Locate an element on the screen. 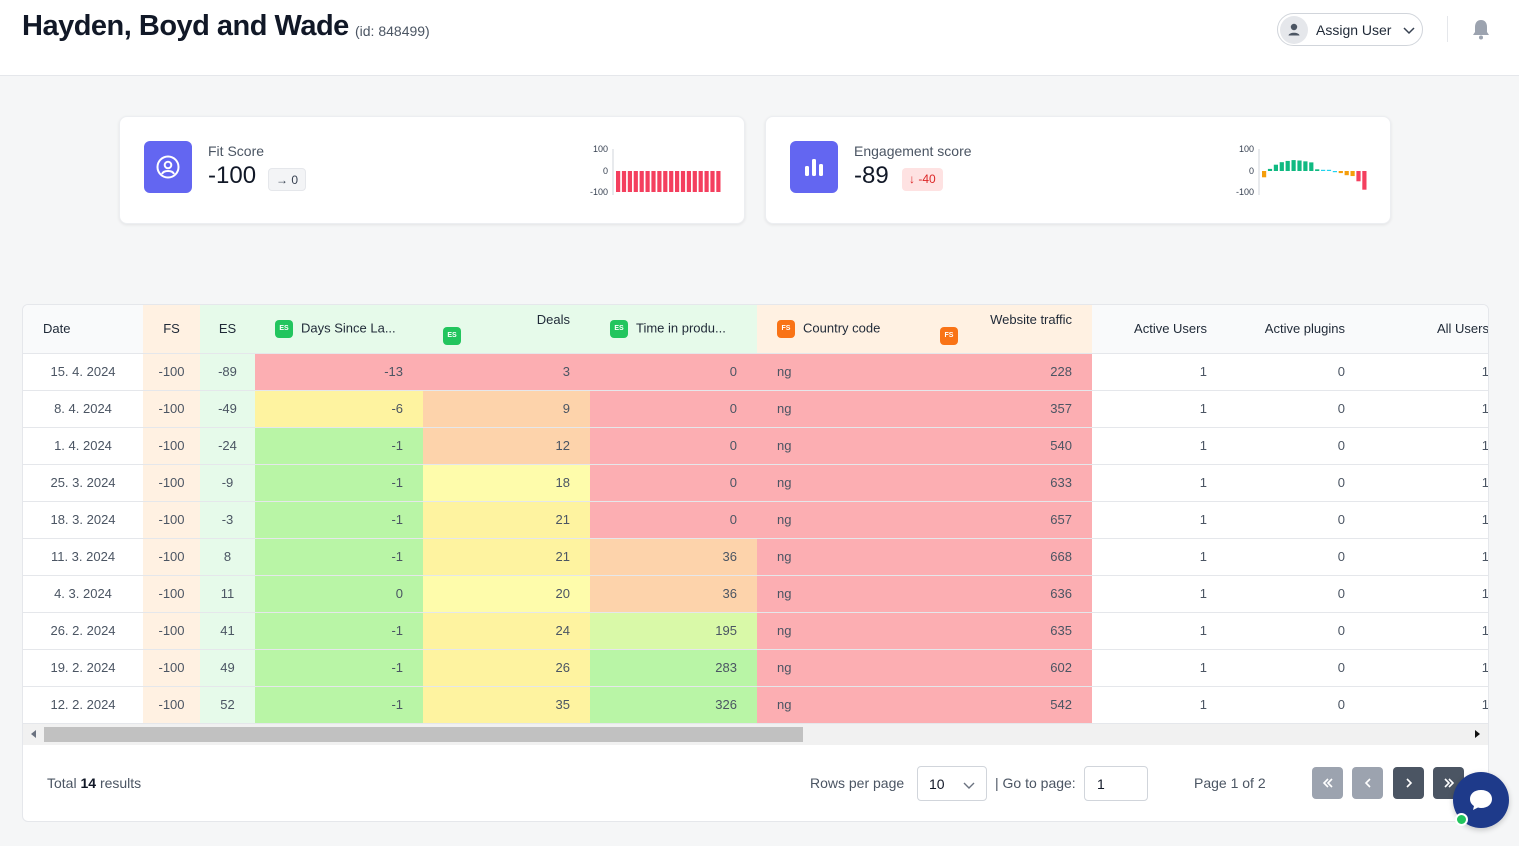 This screenshot has width=1519, height=846. horizontal-scrollbar is located at coordinates (755, 734).